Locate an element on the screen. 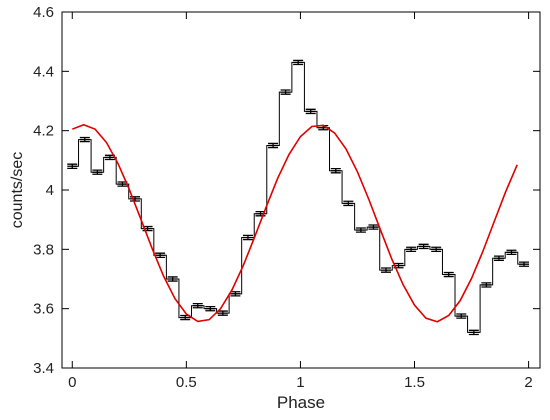 The width and height of the screenshot is (550, 420). y-tick-label: 4.4 is located at coordinates (43, 71).